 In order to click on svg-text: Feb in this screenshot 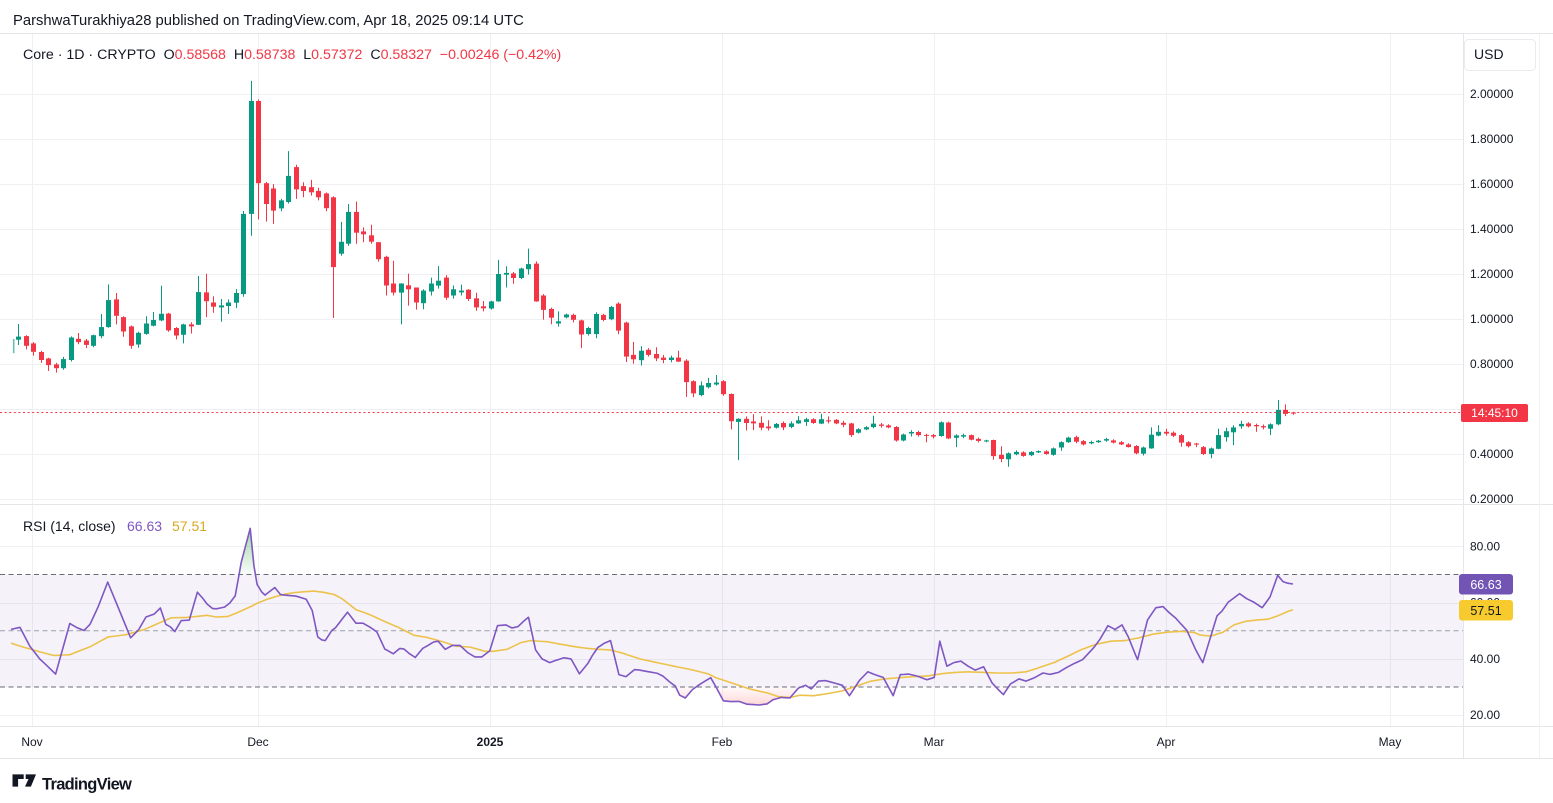, I will do `click(722, 742)`.